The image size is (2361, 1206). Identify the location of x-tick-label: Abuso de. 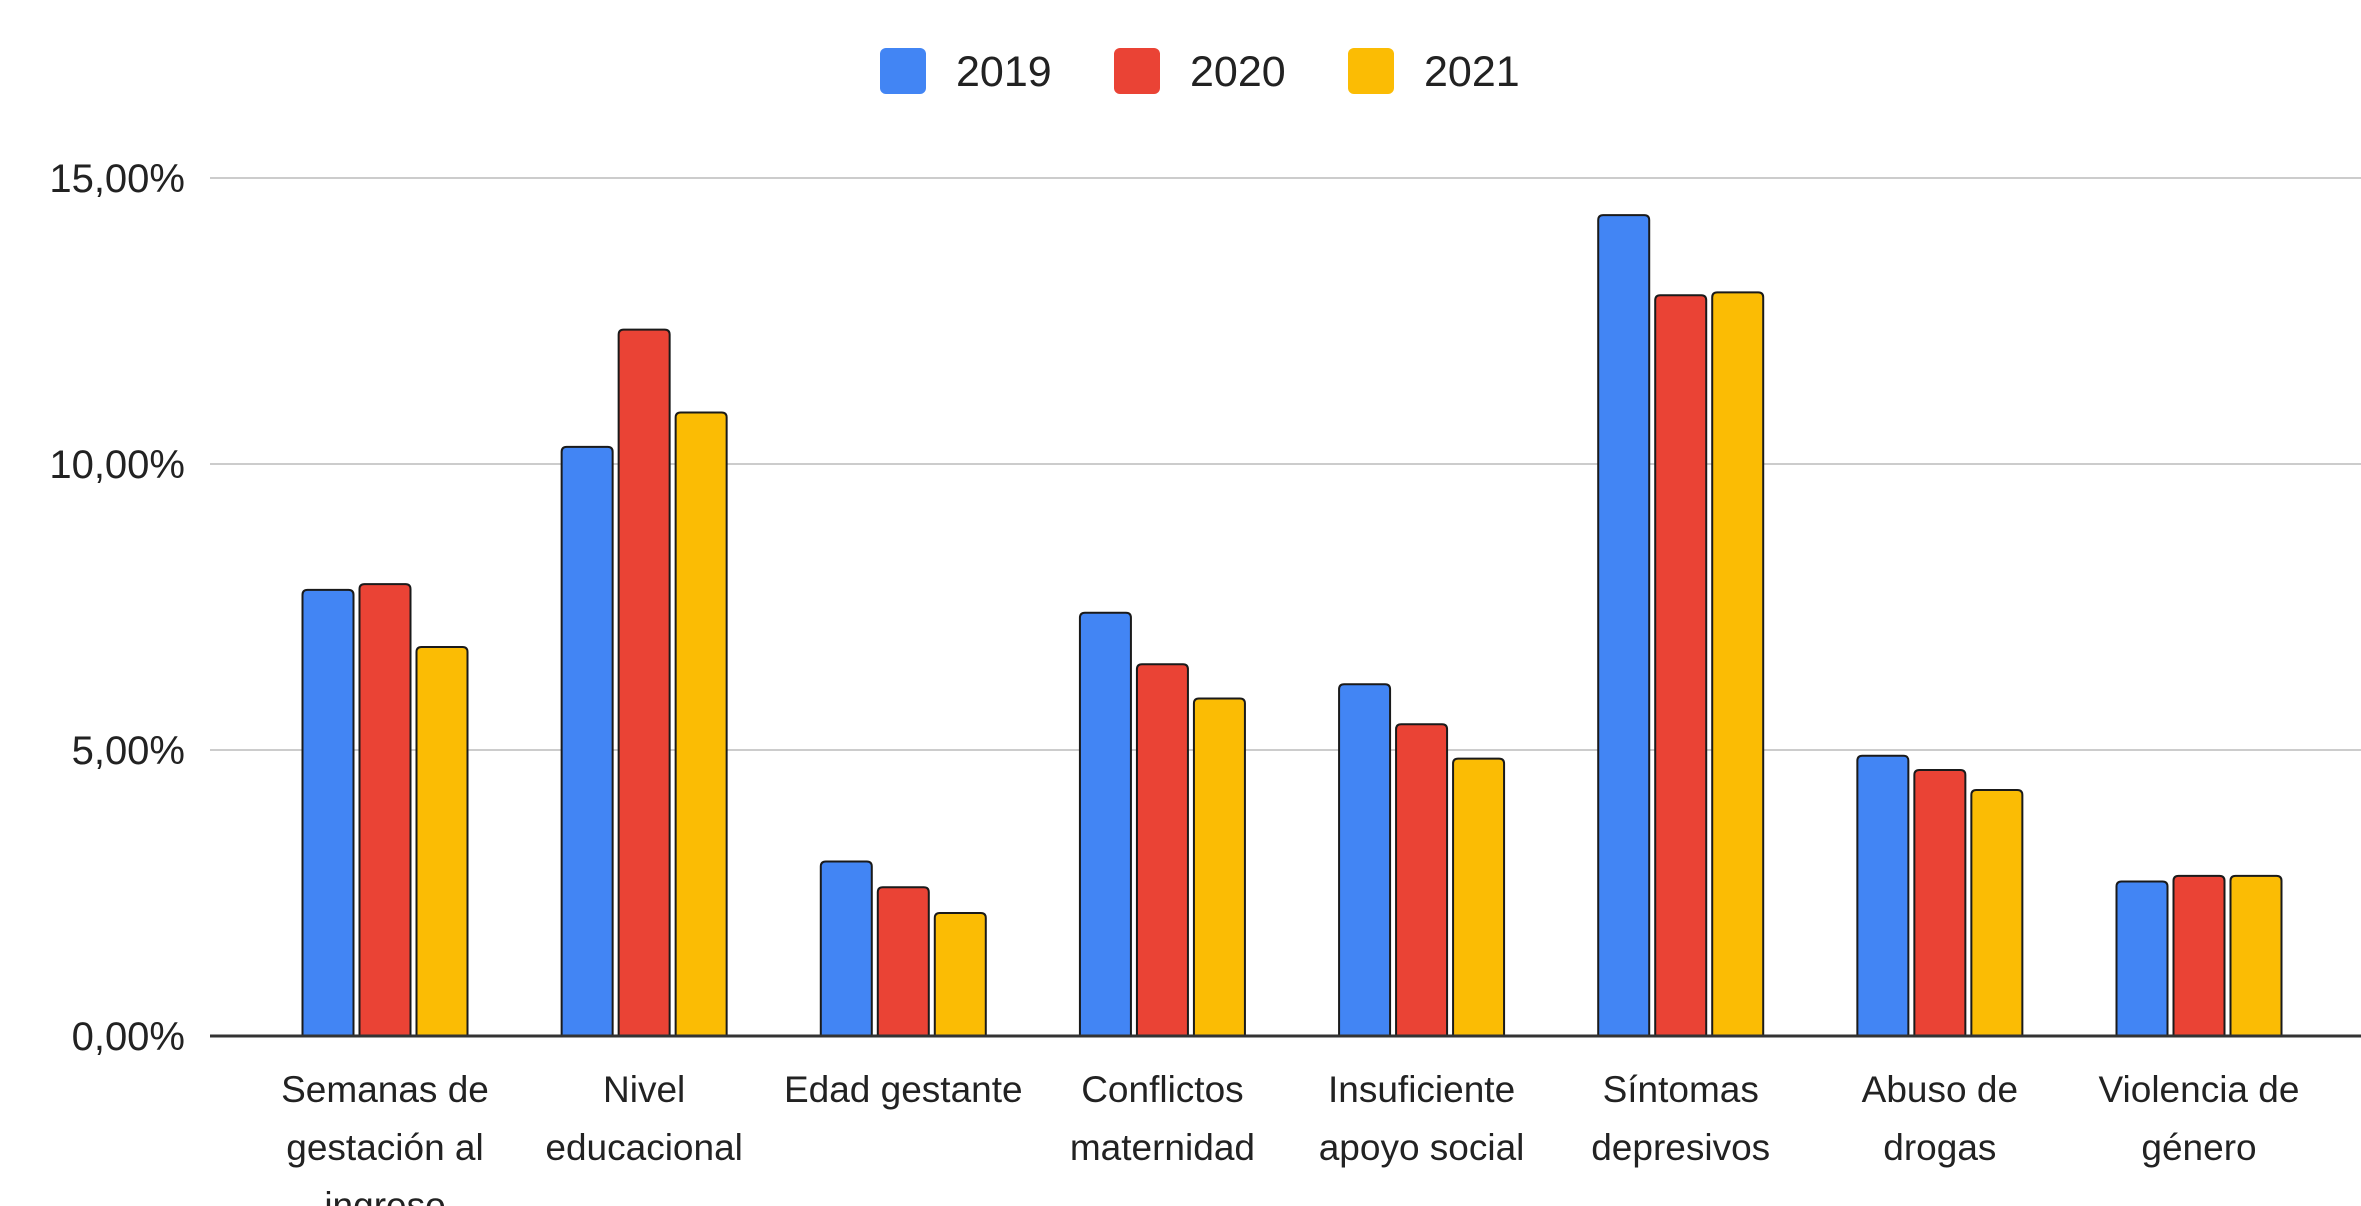
(1940, 1089).